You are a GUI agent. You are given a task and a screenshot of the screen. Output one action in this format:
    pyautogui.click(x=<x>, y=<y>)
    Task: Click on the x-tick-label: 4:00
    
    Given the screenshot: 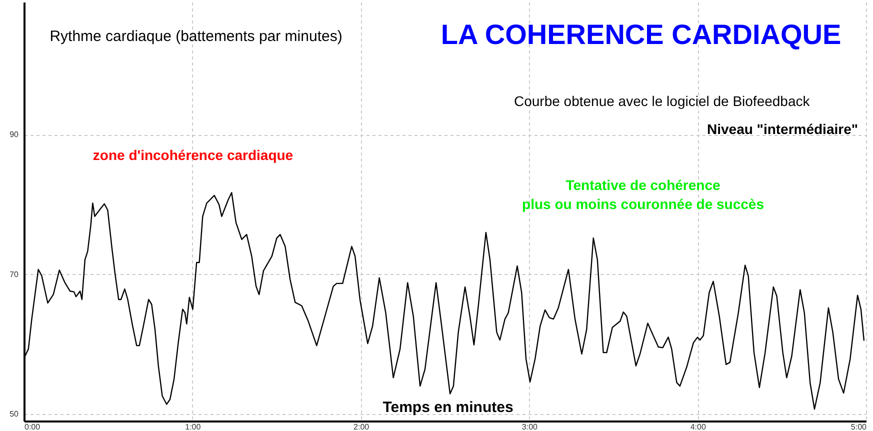 What is the action you would take?
    pyautogui.click(x=698, y=426)
    